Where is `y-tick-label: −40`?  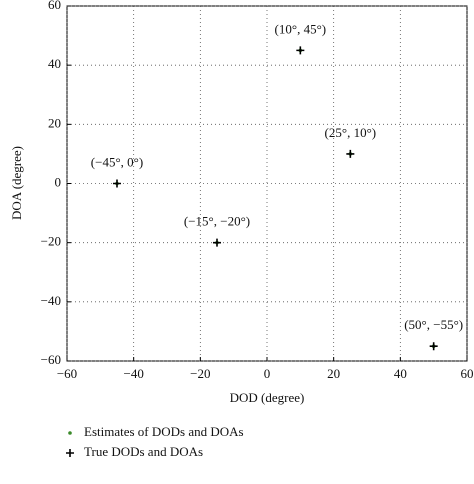
y-tick-label: −40 is located at coordinates (51, 300).